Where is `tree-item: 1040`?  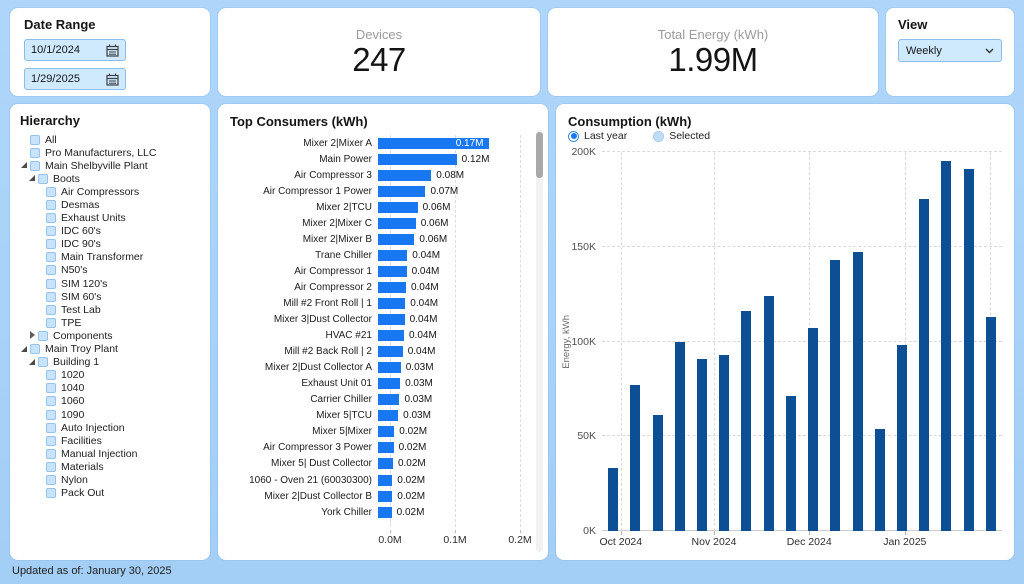 tree-item: 1040 is located at coordinates (110, 388).